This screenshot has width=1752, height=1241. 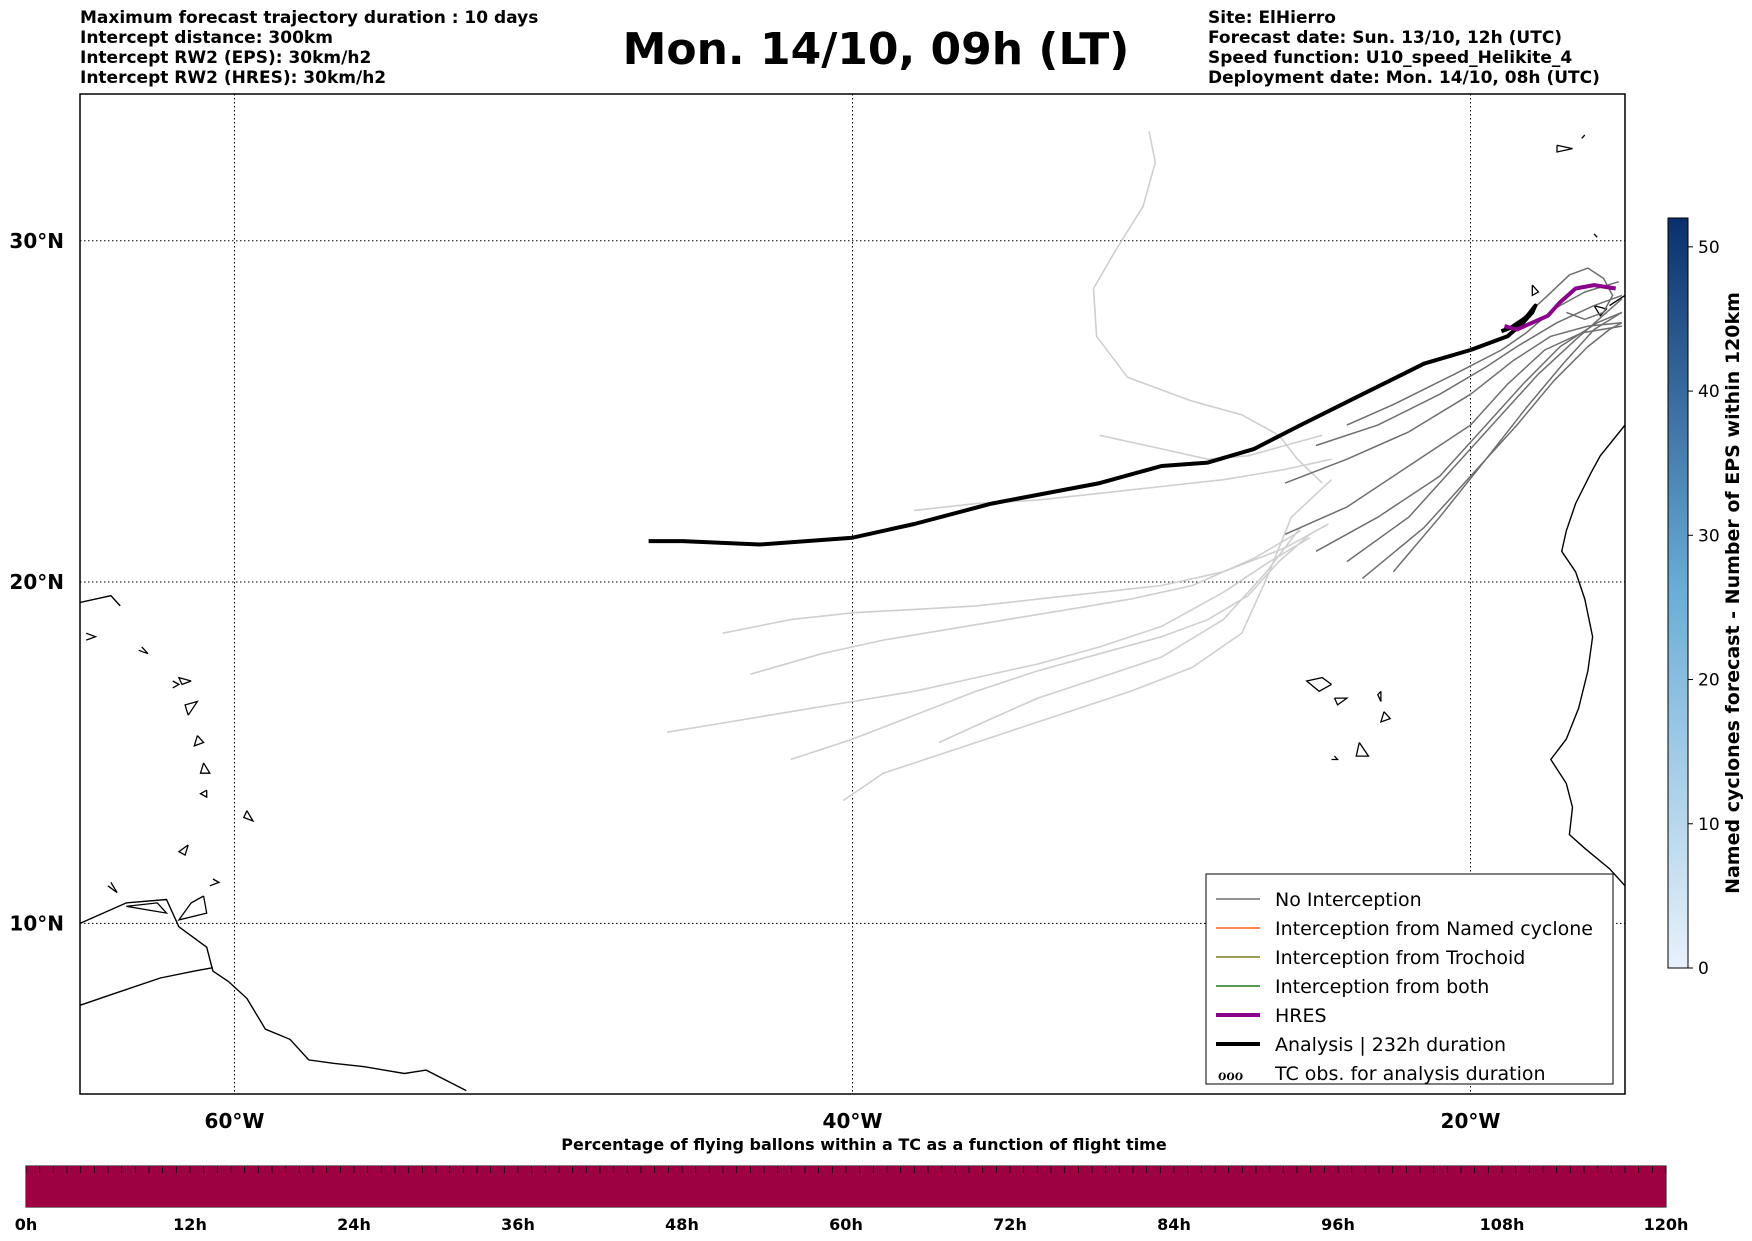 I want to click on coastline-caribbean, so click(x=100, y=600).